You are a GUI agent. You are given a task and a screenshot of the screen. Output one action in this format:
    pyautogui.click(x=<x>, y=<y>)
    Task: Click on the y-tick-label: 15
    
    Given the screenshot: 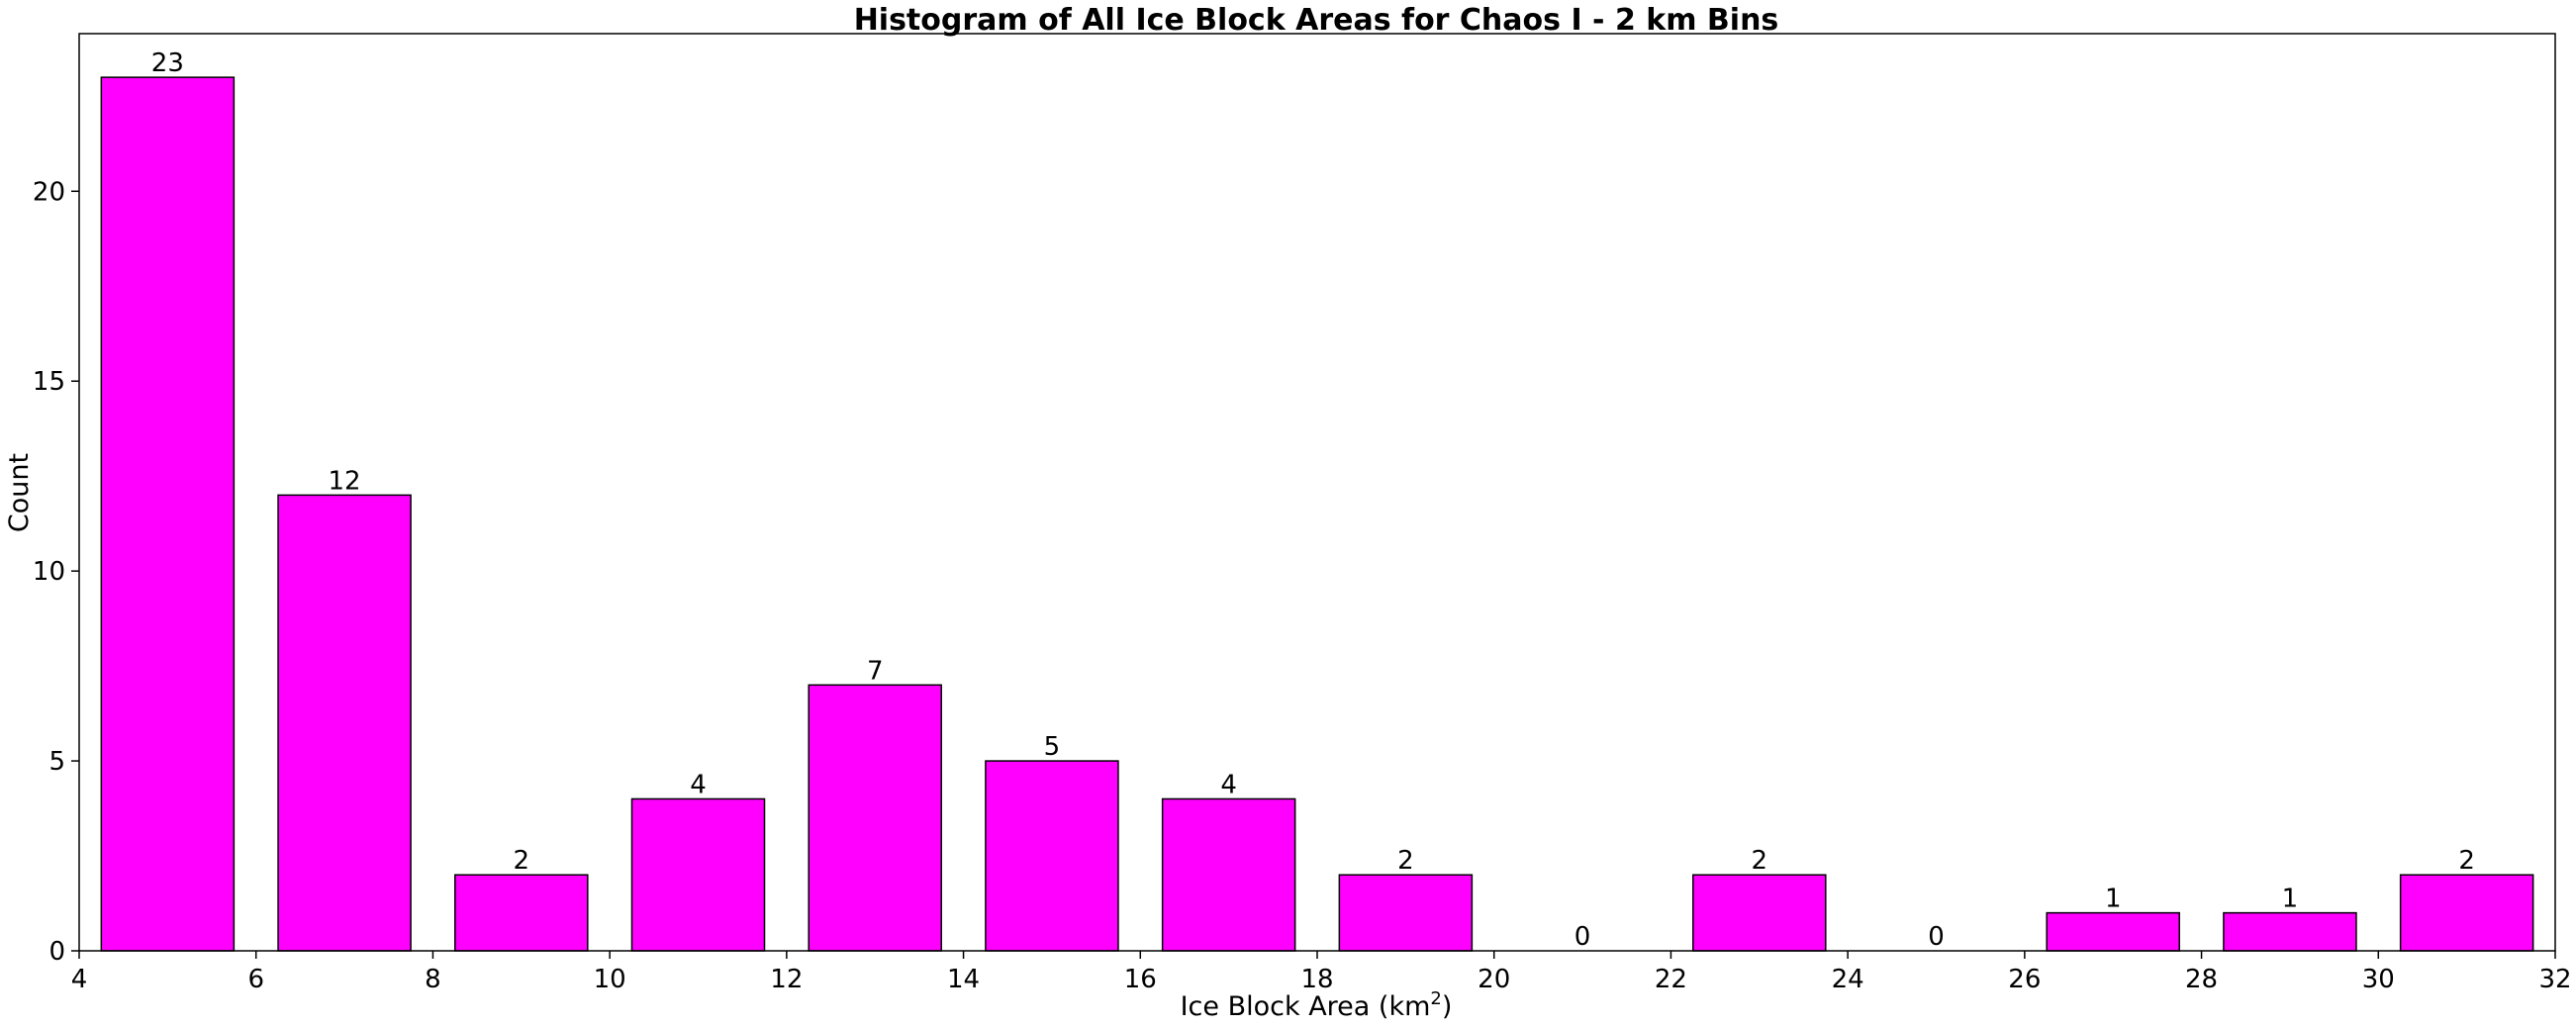 What is the action you would take?
    pyautogui.click(x=49, y=382)
    